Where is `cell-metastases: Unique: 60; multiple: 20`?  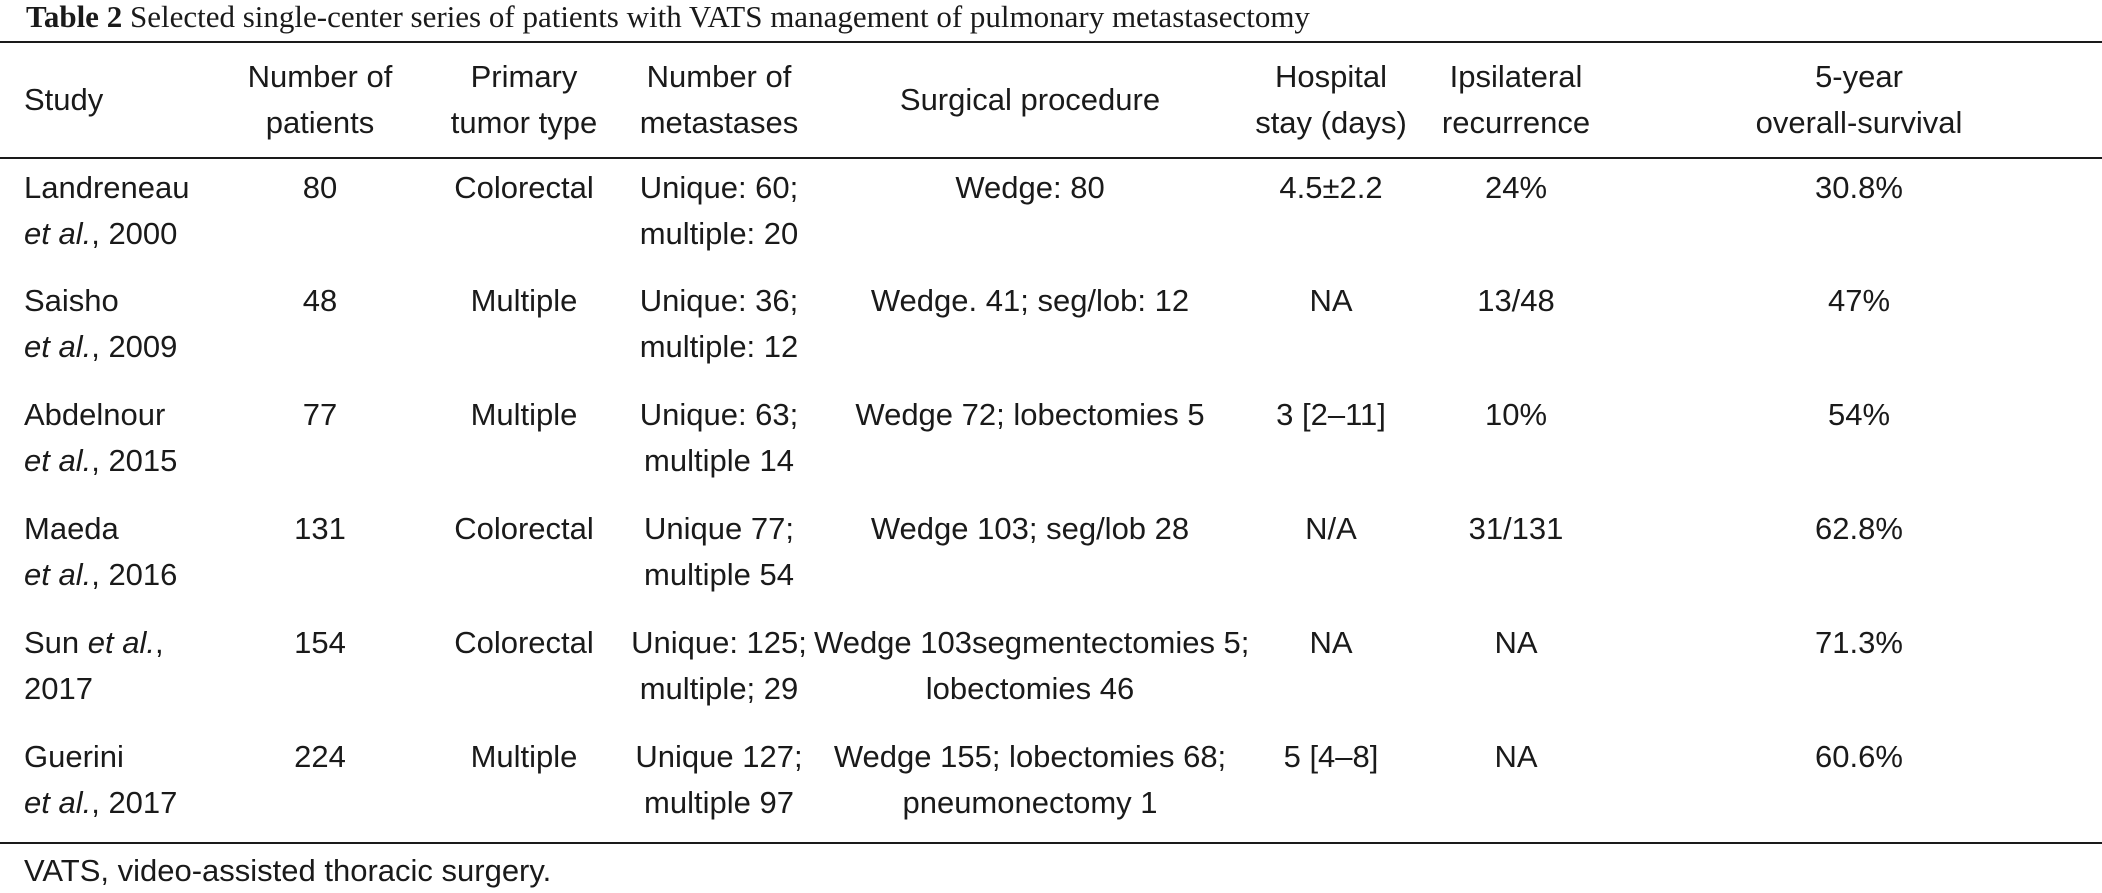 cell-metastases: Unique: 60; multiple: 20 is located at coordinates (719, 215).